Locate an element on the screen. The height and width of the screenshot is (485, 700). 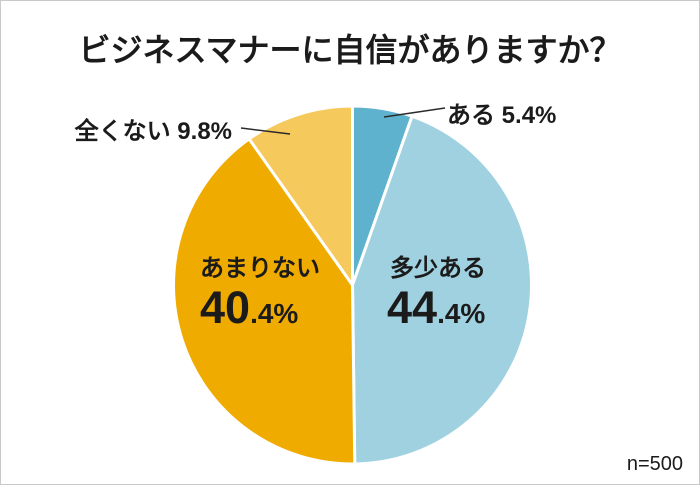
label-aru: ある 5.4% is located at coordinates (501, 112).